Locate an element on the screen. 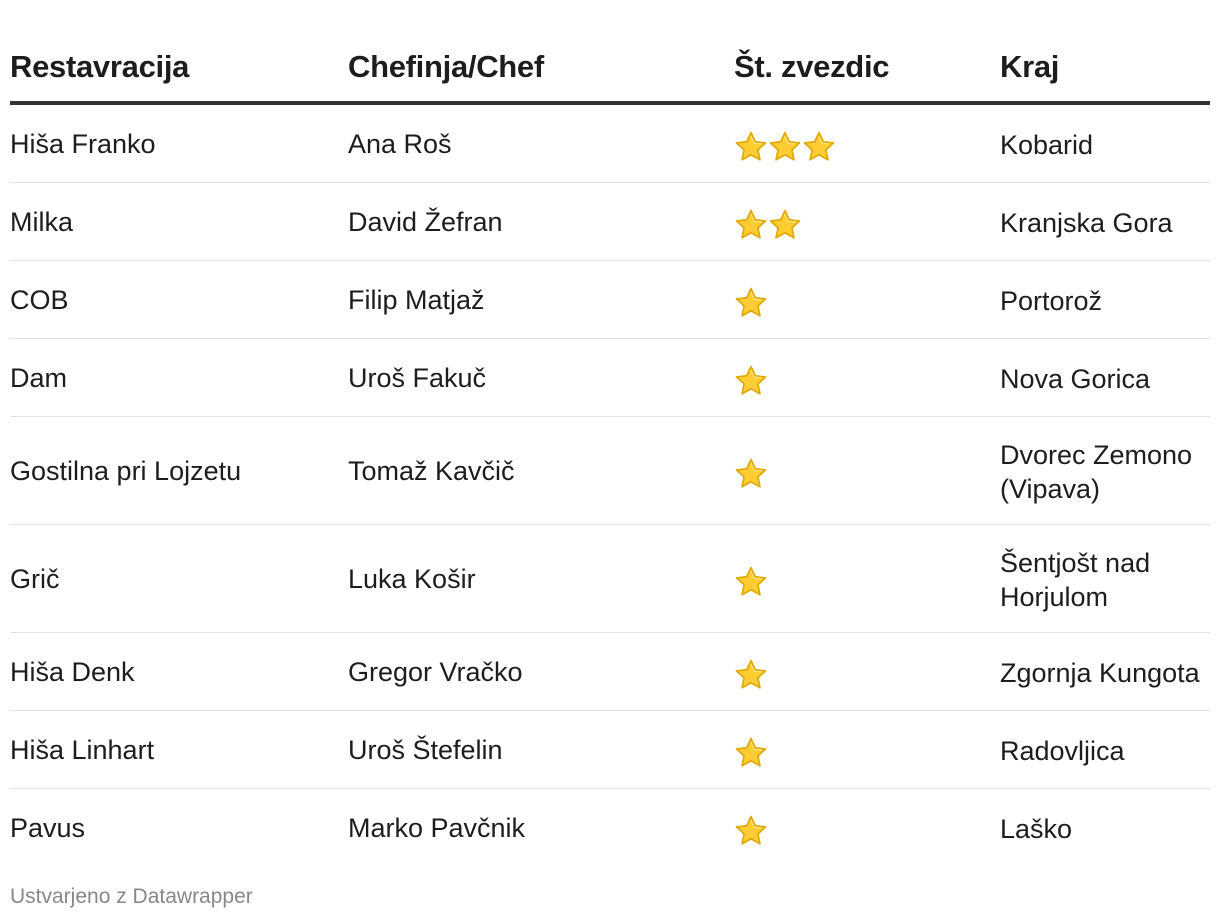  table-row: Grič Luka Košir Šentjošt nad Horjulom is located at coordinates (610, 578).